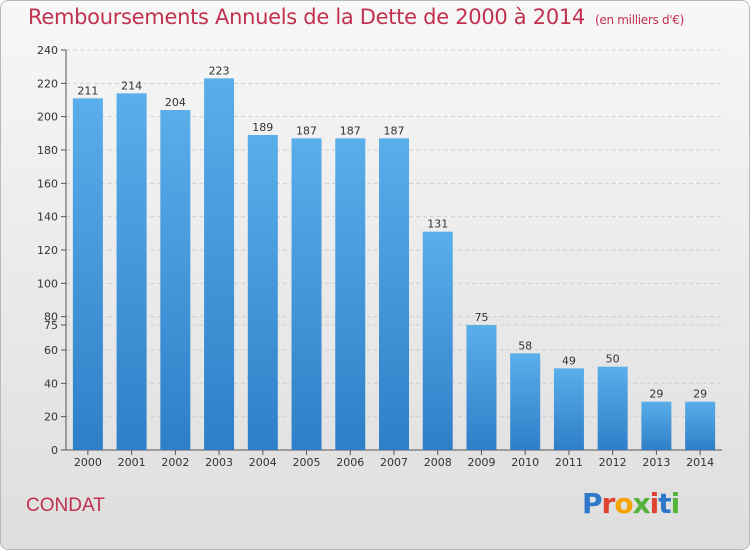  I want to click on y-tick-label: 80, so click(51, 317).